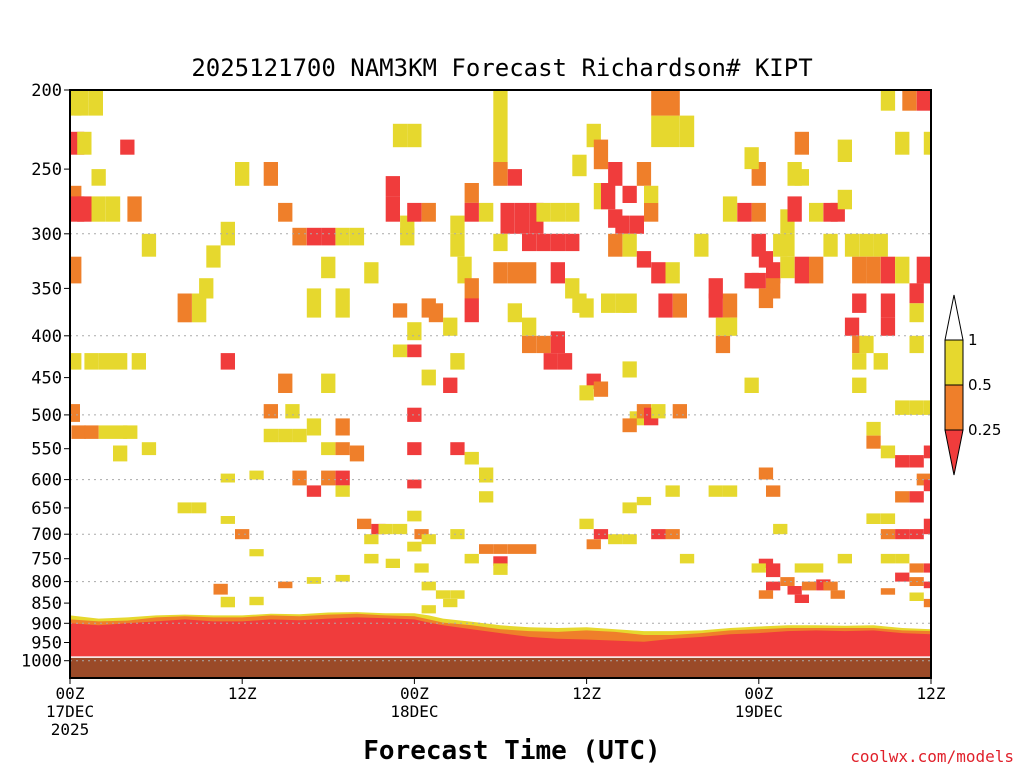 This screenshot has height=768, width=1024. What do you see at coordinates (932, 756) in the screenshot?
I see `watermark: coolwx.com/models` at bounding box center [932, 756].